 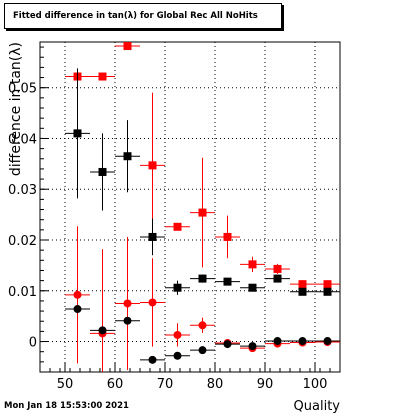 I want to click on y-tick-label: 0.01, so click(x=22, y=292).